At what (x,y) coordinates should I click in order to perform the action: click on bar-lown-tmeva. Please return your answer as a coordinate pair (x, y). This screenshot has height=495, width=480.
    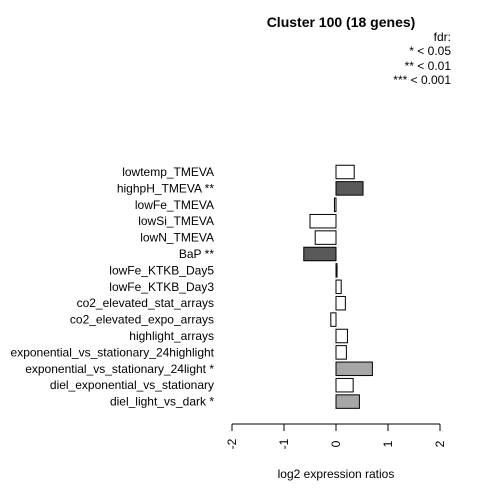
    Looking at the image, I should click on (325, 237).